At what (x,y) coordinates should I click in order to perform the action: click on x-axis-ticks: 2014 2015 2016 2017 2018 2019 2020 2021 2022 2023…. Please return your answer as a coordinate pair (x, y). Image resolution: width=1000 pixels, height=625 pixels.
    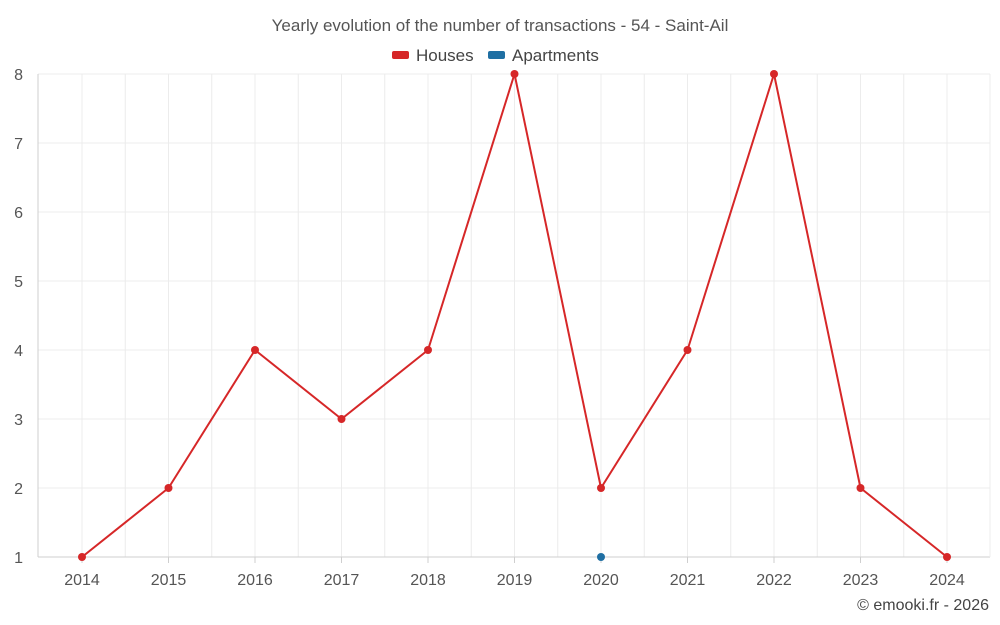
    Looking at the image, I should click on (514, 573).